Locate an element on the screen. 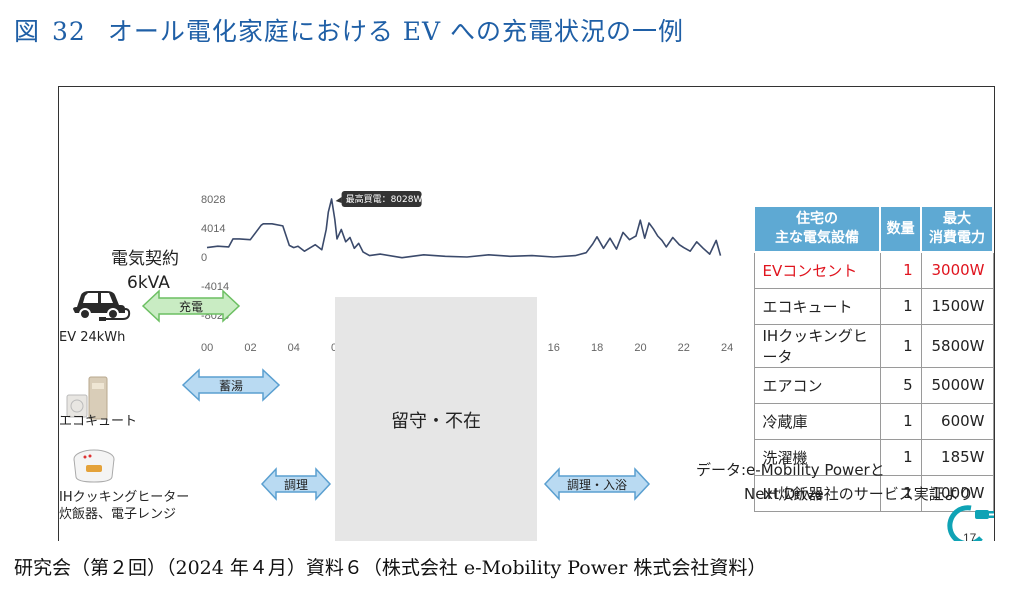 This screenshot has width=1010, height=600. equipment-name: IH炊飯器 is located at coordinates (817, 493).